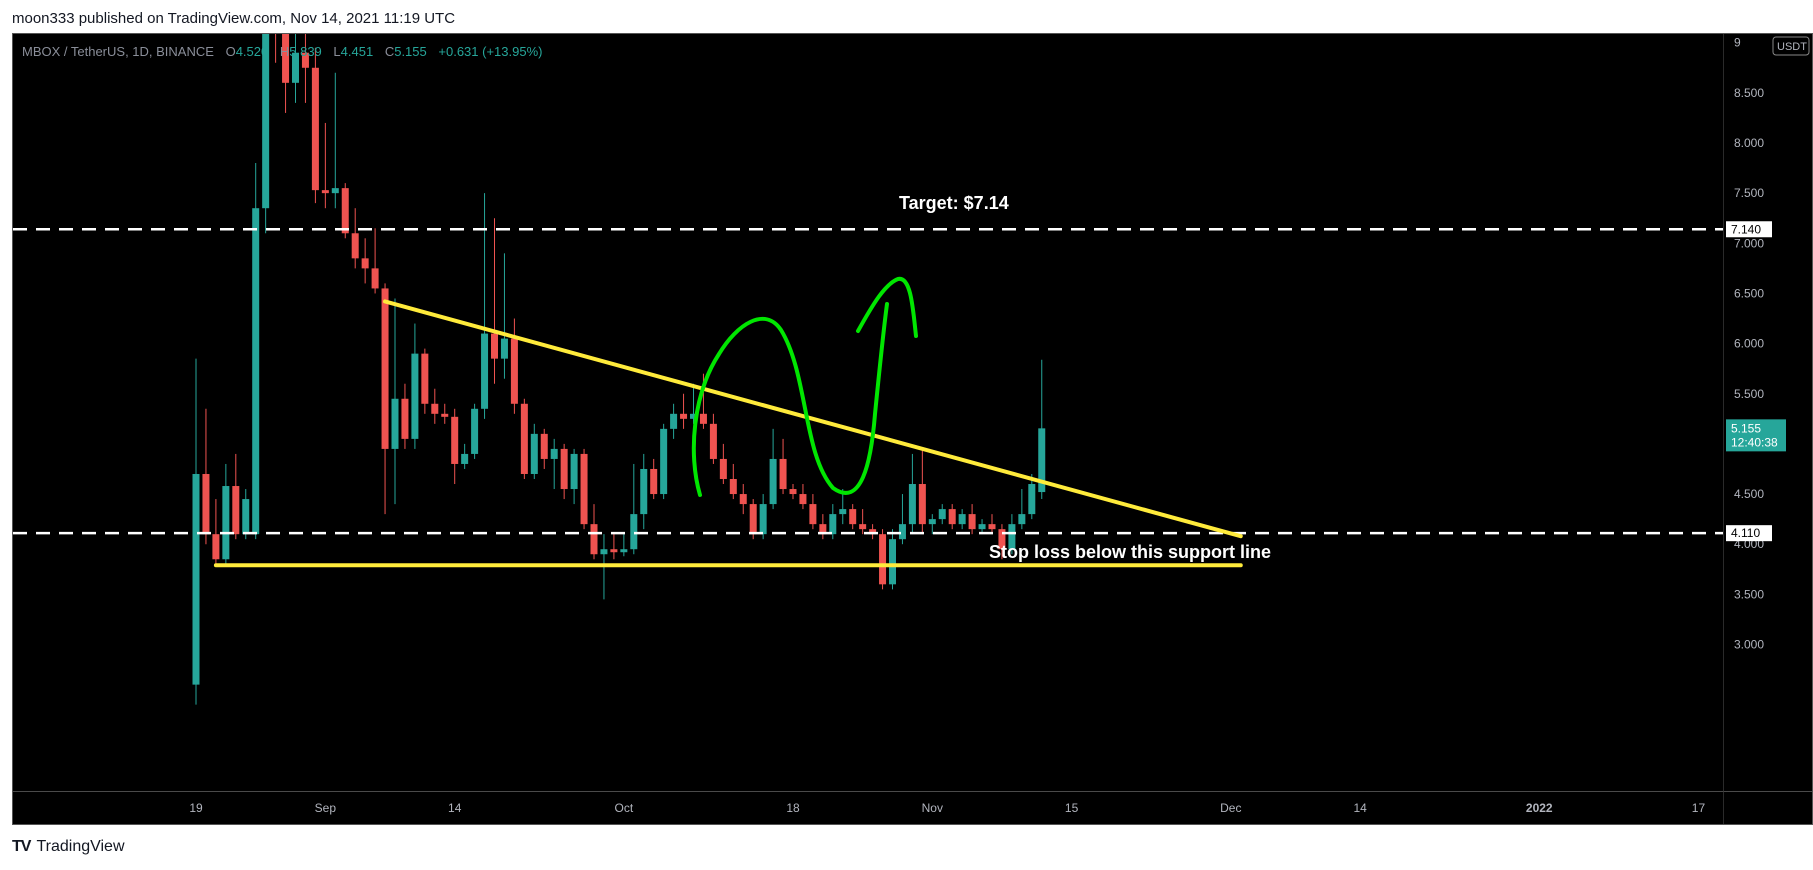 The width and height of the screenshot is (1813, 870). Describe the element at coordinates (1749, 293) in the screenshot. I see `price-tick-label: 6.500` at that location.